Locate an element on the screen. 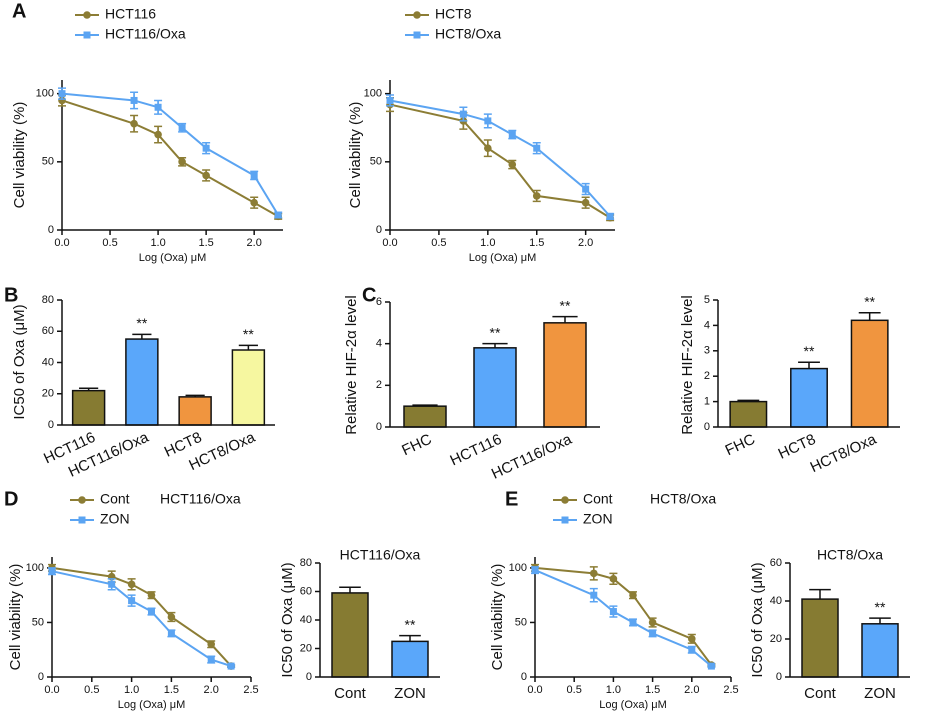 The image size is (945, 711). panel-label: B is located at coordinates (11, 295).